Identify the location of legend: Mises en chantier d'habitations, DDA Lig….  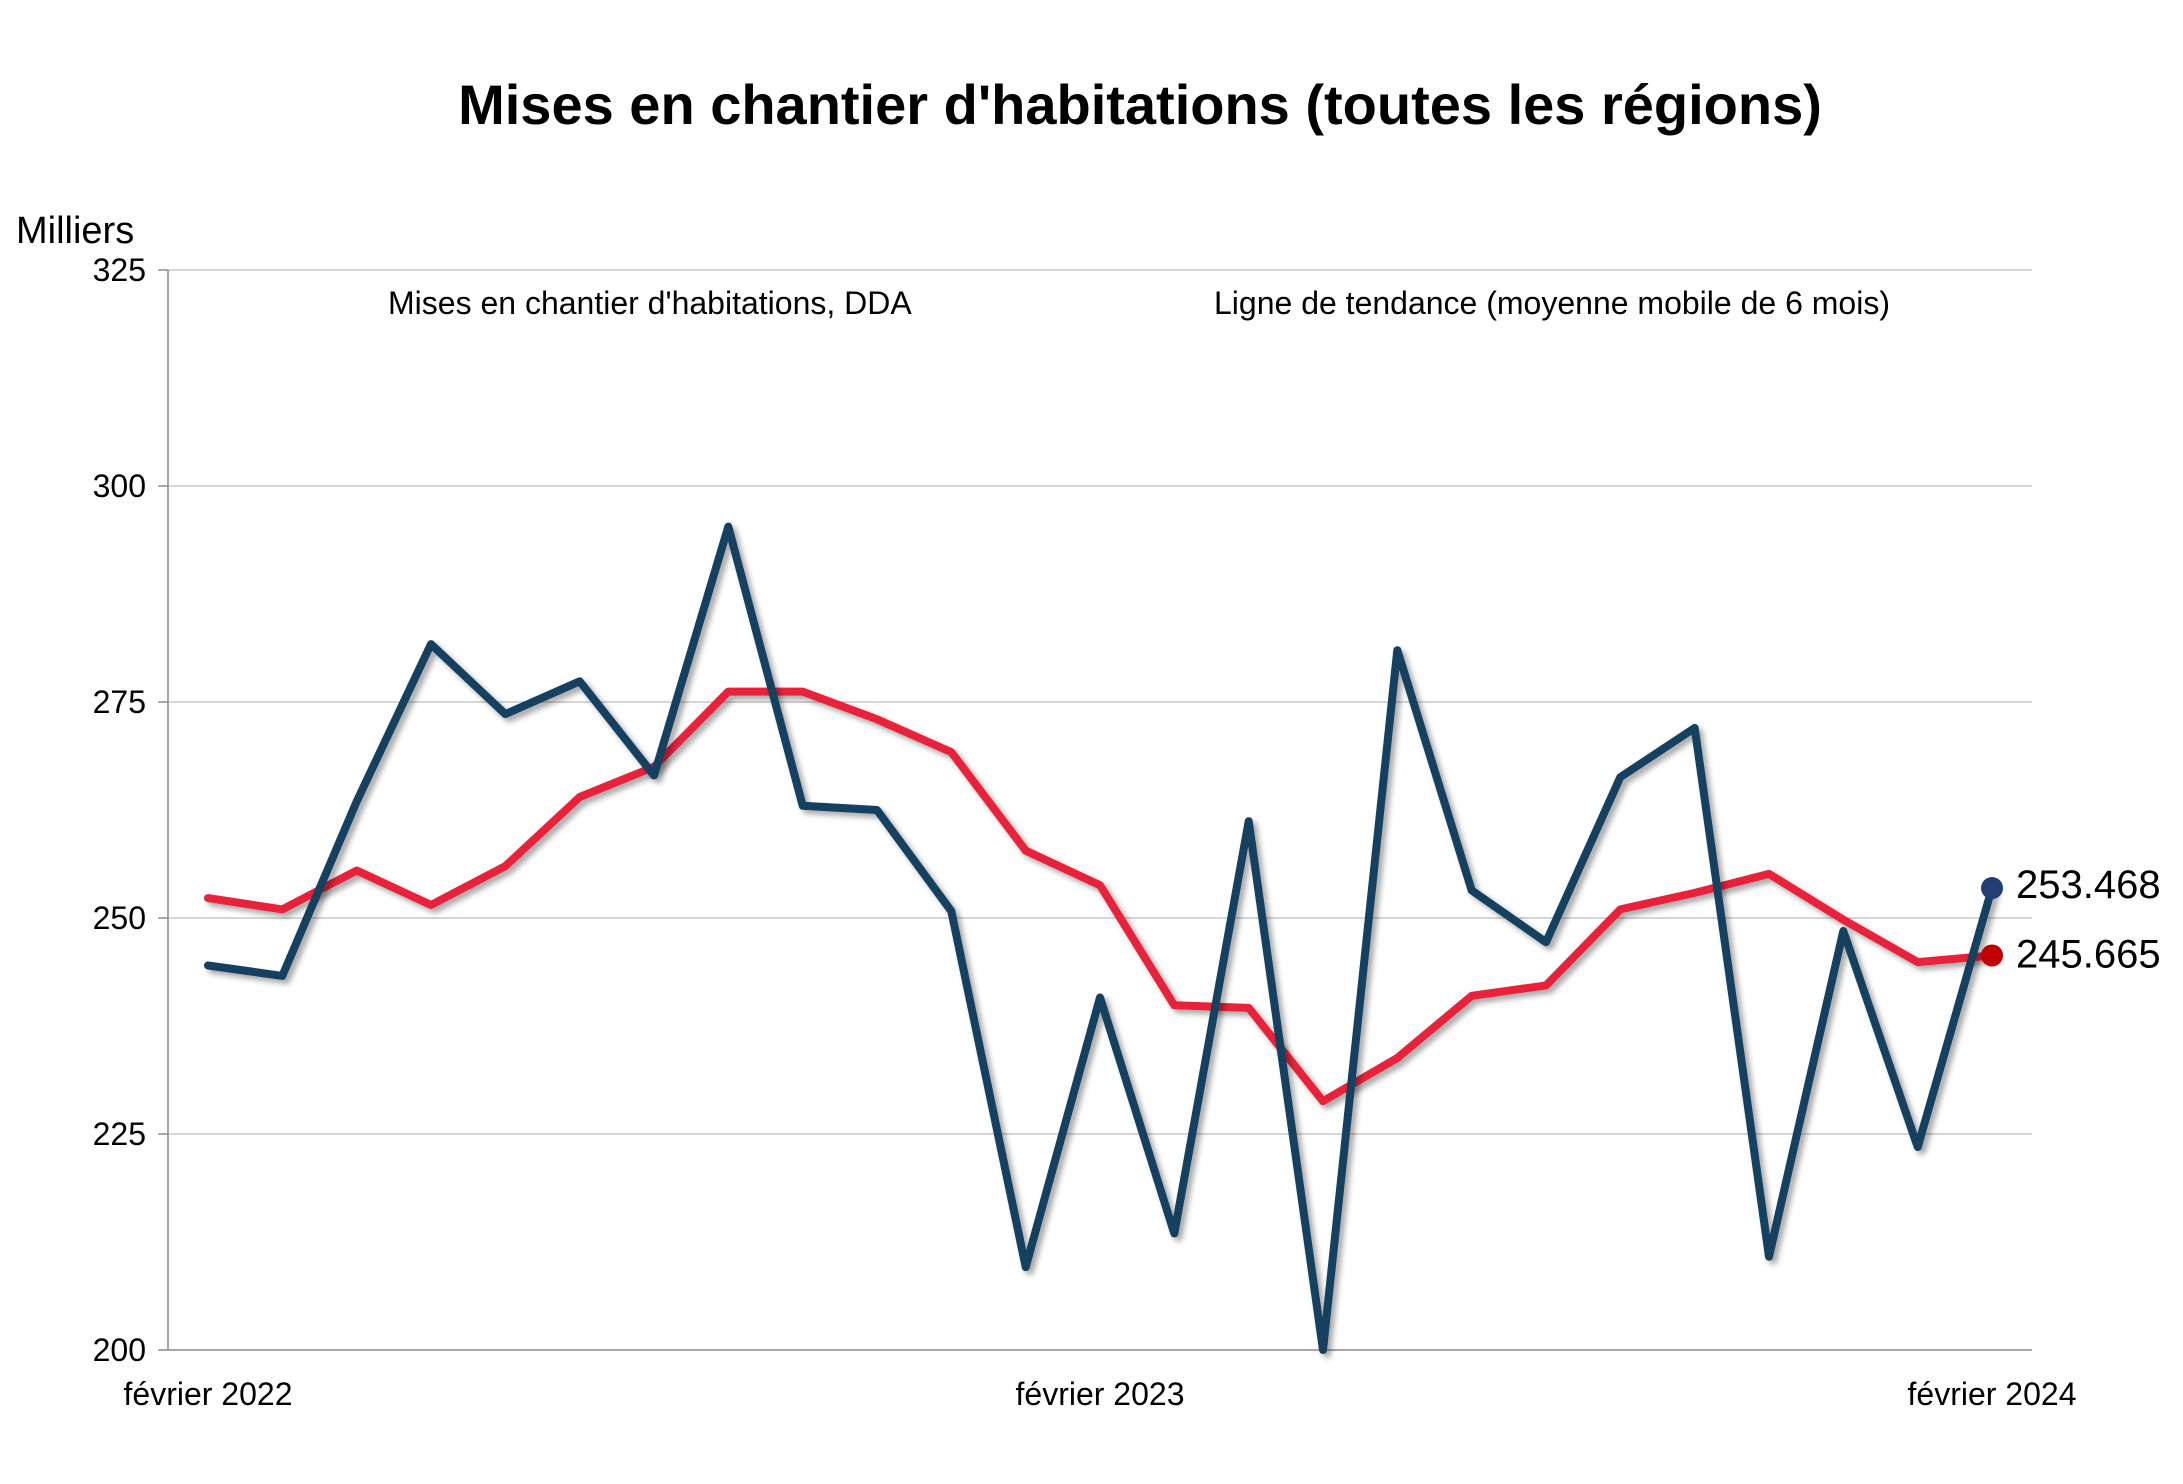
(1088, 303).